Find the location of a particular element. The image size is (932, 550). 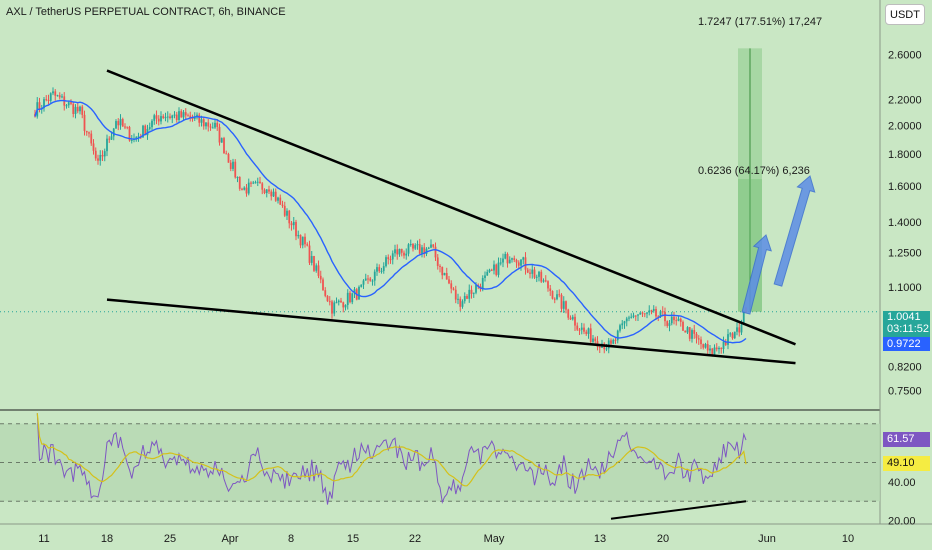

countdown-value: 03:11:52 is located at coordinates (908, 329).